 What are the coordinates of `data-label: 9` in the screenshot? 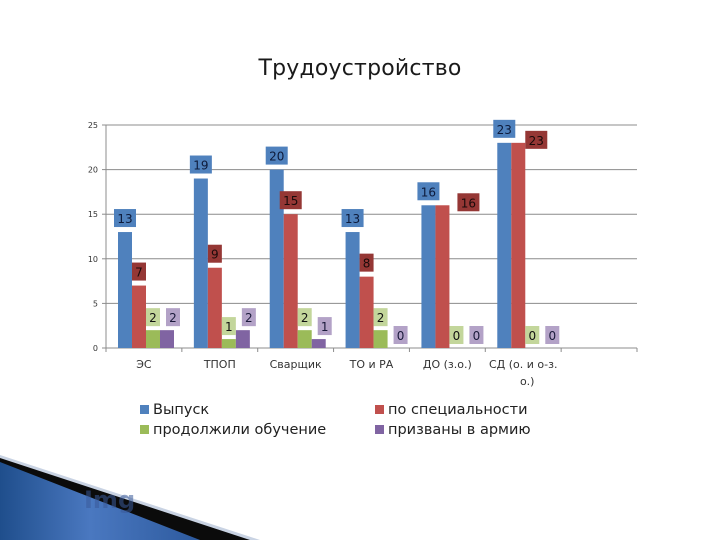 It's located at (215, 255).